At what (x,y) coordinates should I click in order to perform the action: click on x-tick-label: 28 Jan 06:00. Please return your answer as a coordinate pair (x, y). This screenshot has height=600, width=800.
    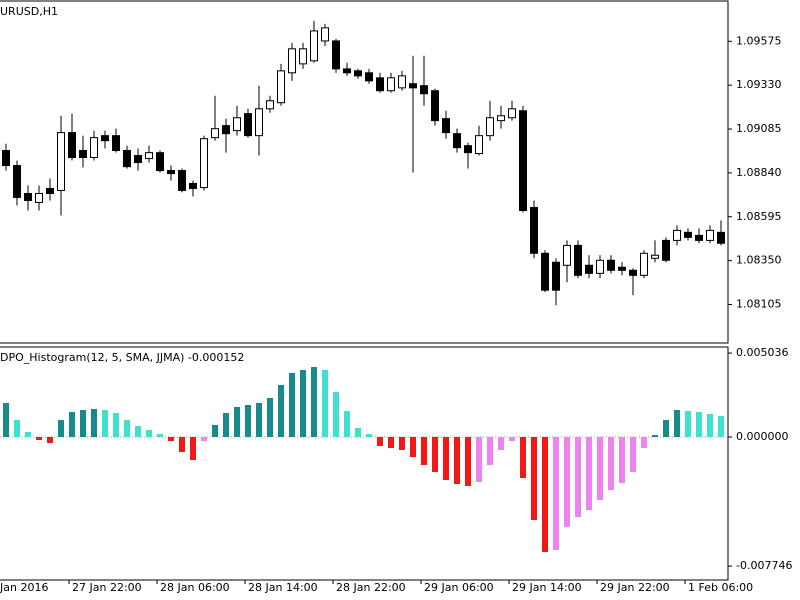
    Looking at the image, I should click on (195, 587).